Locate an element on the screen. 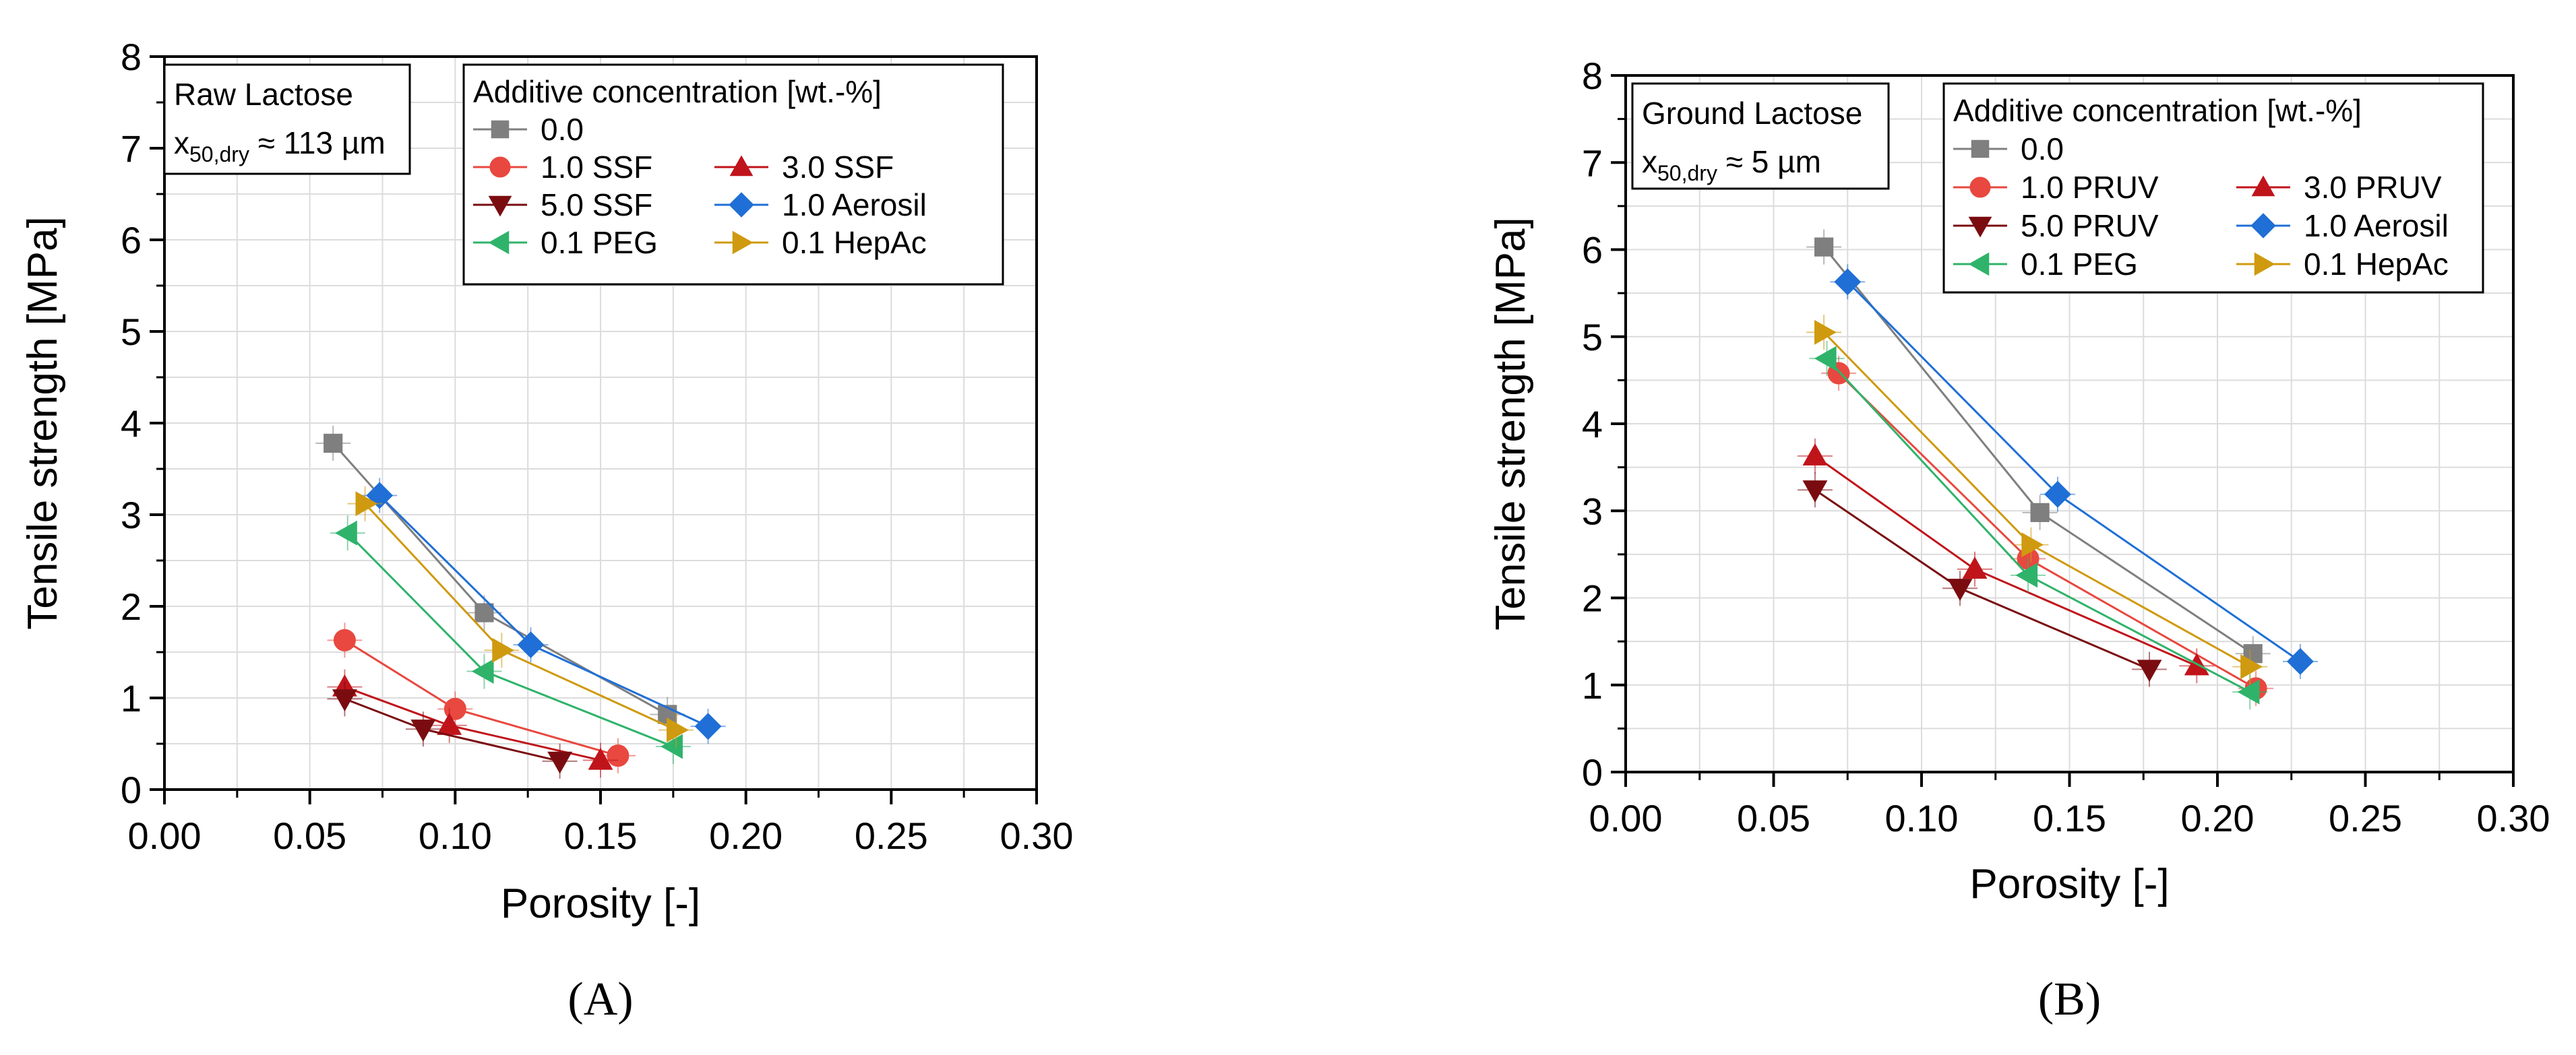 The width and height of the screenshot is (2576, 1055). x-tick-label: 0.15 is located at coordinates (2069, 818).